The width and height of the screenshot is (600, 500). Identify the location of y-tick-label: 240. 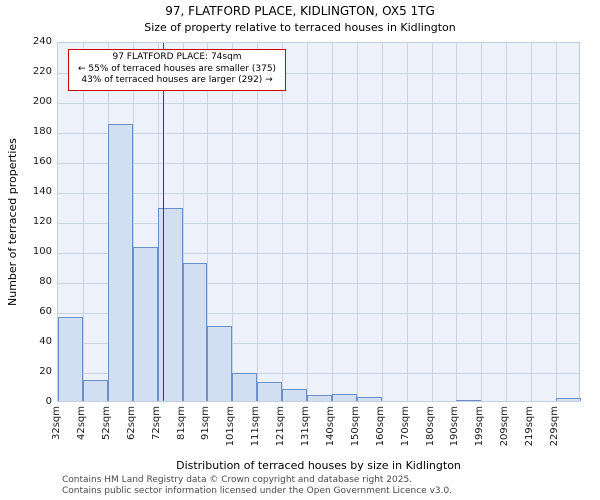
(42, 41).